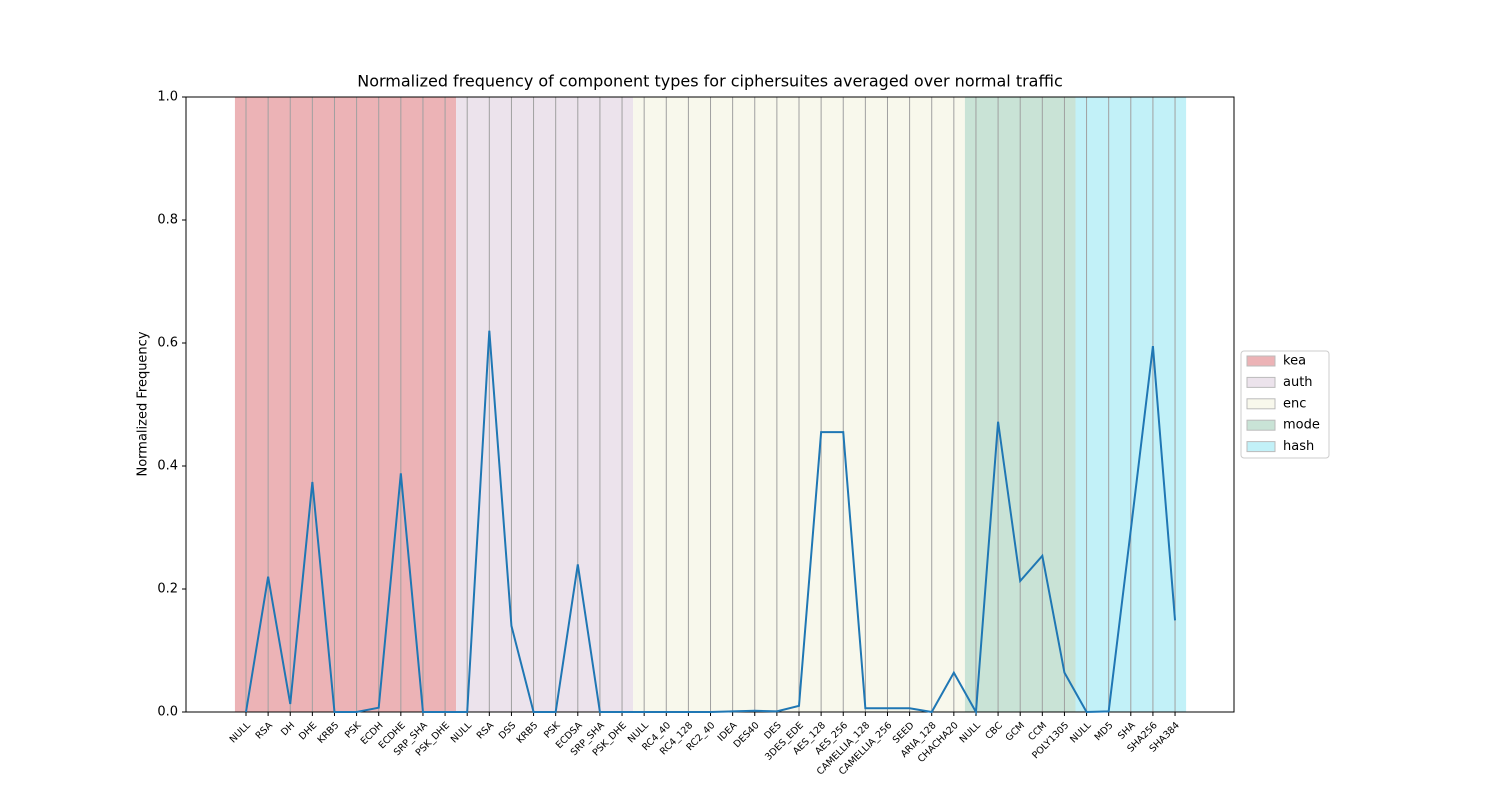 The width and height of the screenshot is (1500, 800). Describe the element at coordinates (167, 589) in the screenshot. I see `y-tick-label: 0.2` at that location.